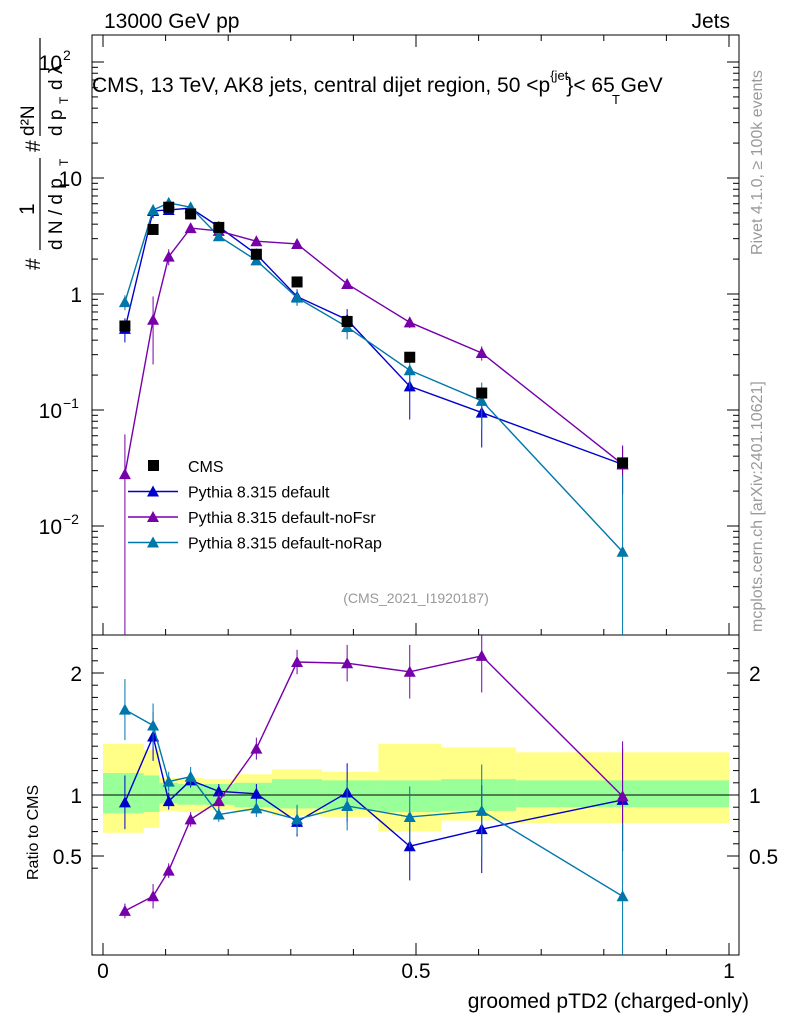  Describe the element at coordinates (28, 120) in the screenshot. I see `y-label-d2N: d²N` at that location.